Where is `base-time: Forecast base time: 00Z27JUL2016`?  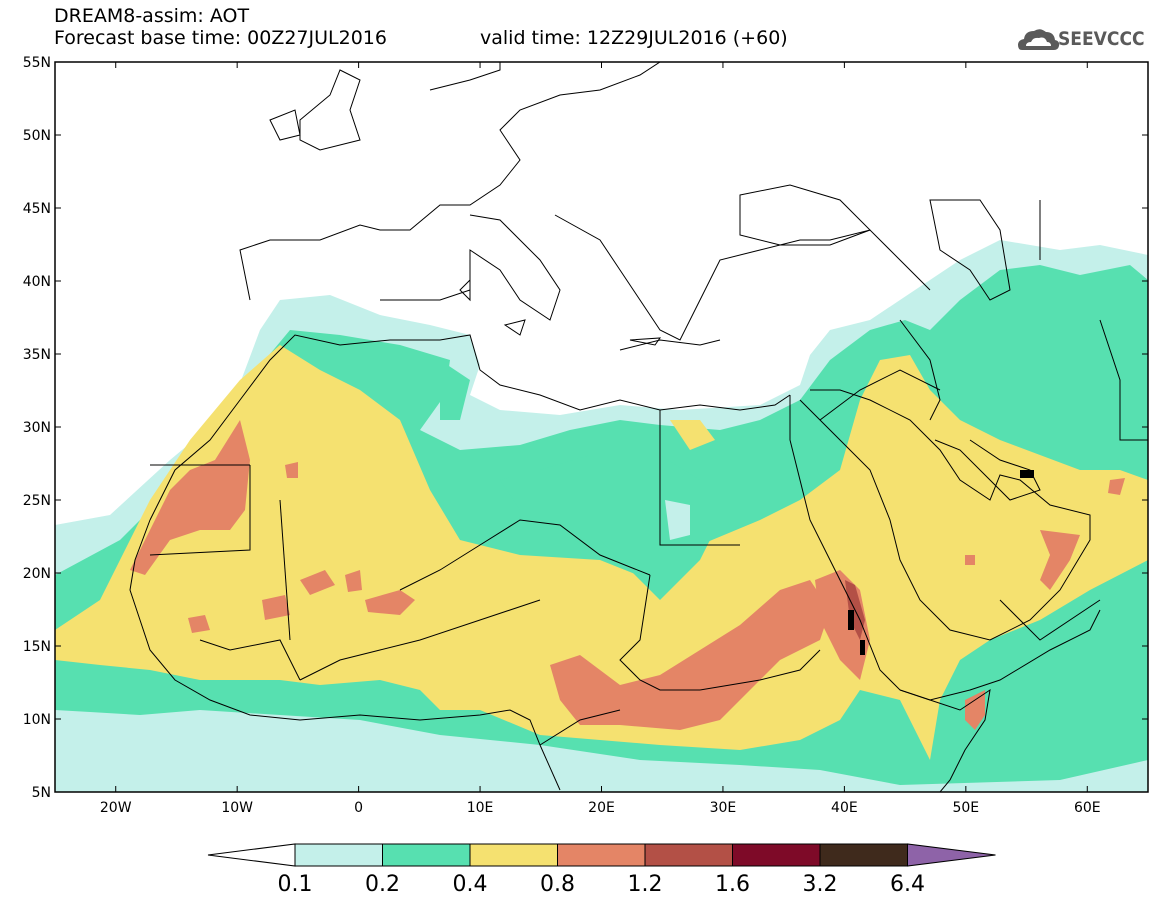
base-time: Forecast base time: 00Z27JUL2016 is located at coordinates (220, 38).